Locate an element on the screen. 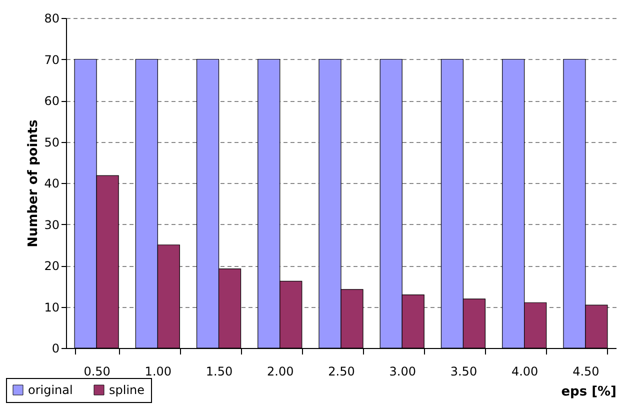 Image resolution: width=621 pixels, height=419 pixels. y-tick-label: 0 is located at coordinates (56, 349).